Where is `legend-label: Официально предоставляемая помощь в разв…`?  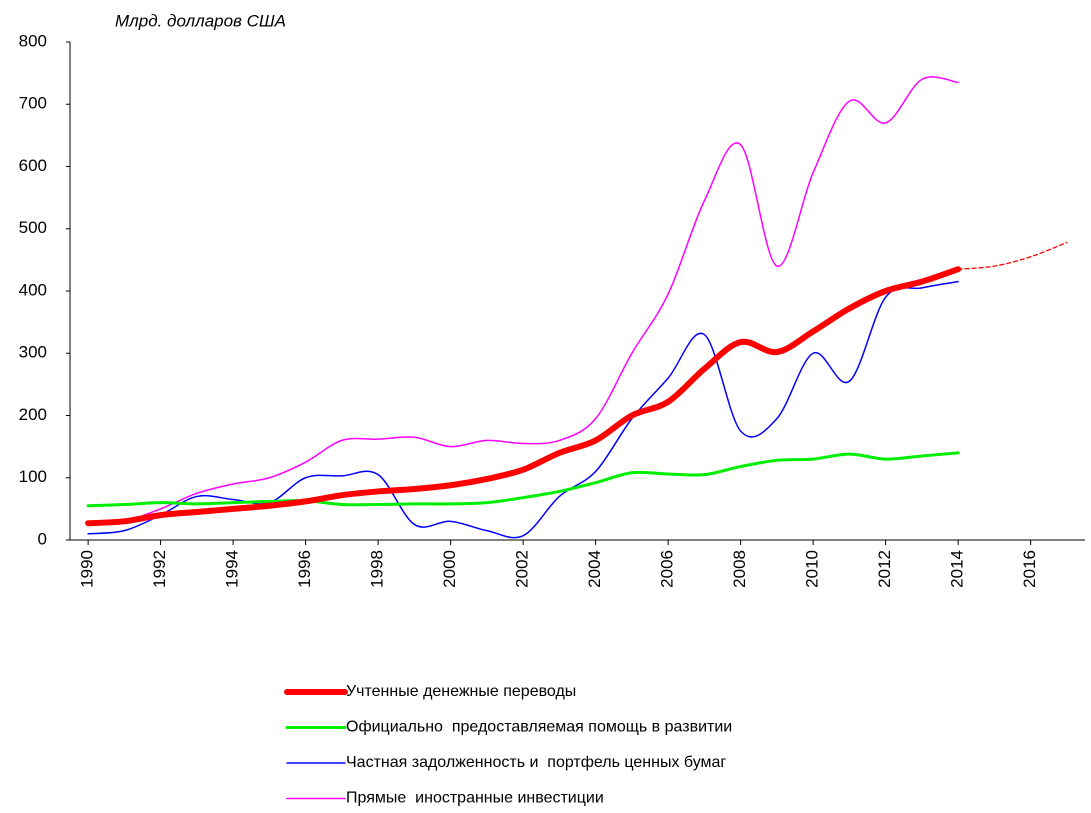 legend-label: Официально предоставляемая помощь в разв… is located at coordinates (539, 727).